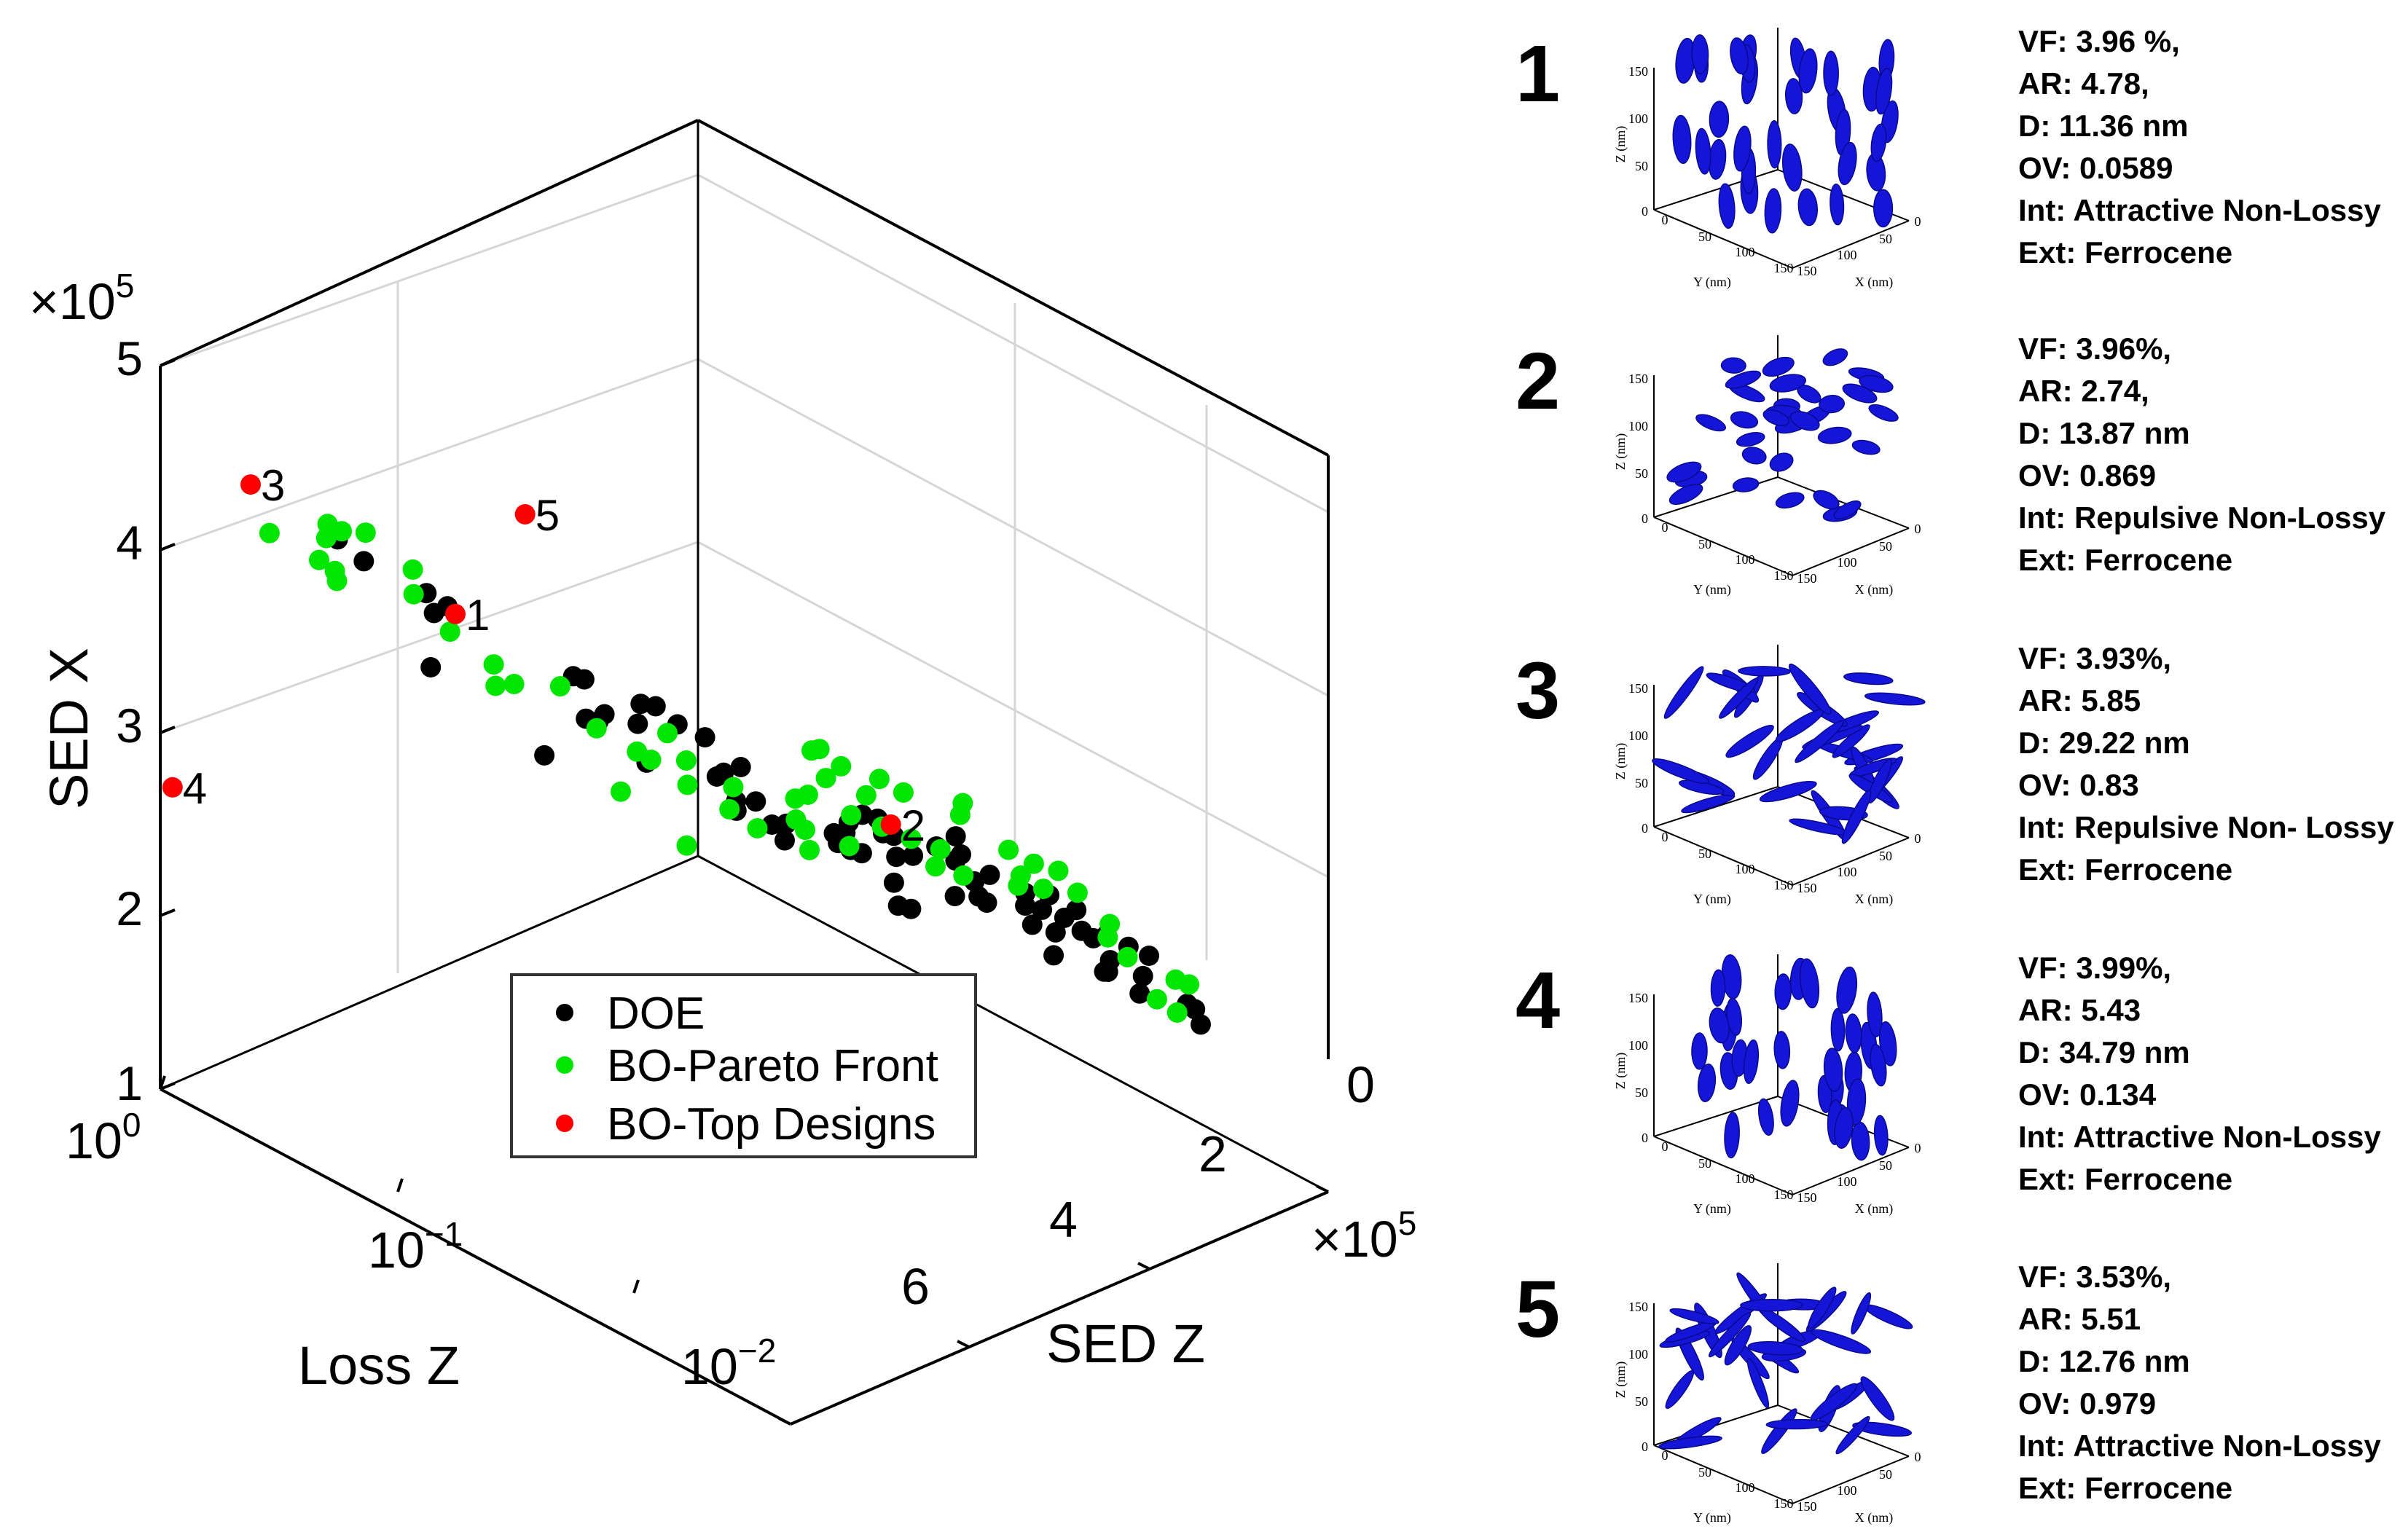 The width and height of the screenshot is (2400, 1540). What do you see at coordinates (1847, 1181) in the screenshot?
I see `micro-x-tick: 100` at bounding box center [1847, 1181].